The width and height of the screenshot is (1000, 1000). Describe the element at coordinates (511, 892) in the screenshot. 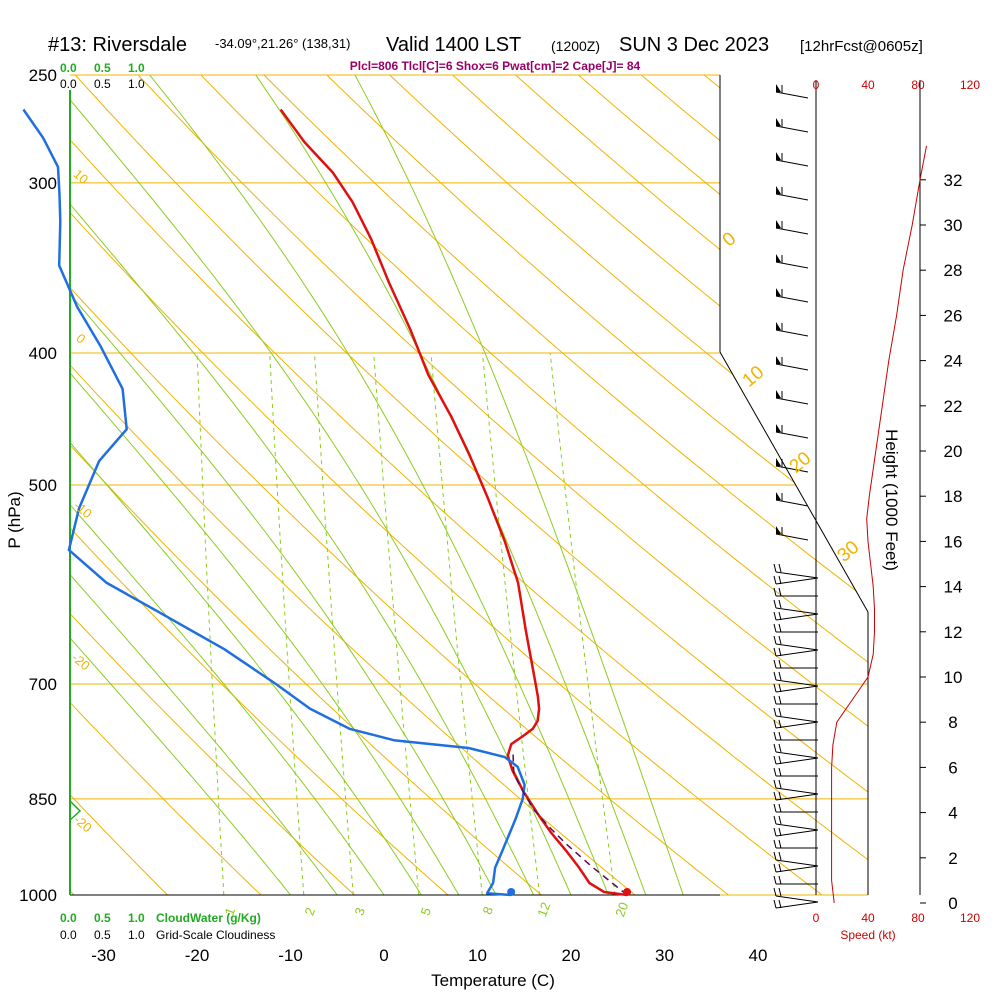

I see `surface-dewpoint-dot` at that location.